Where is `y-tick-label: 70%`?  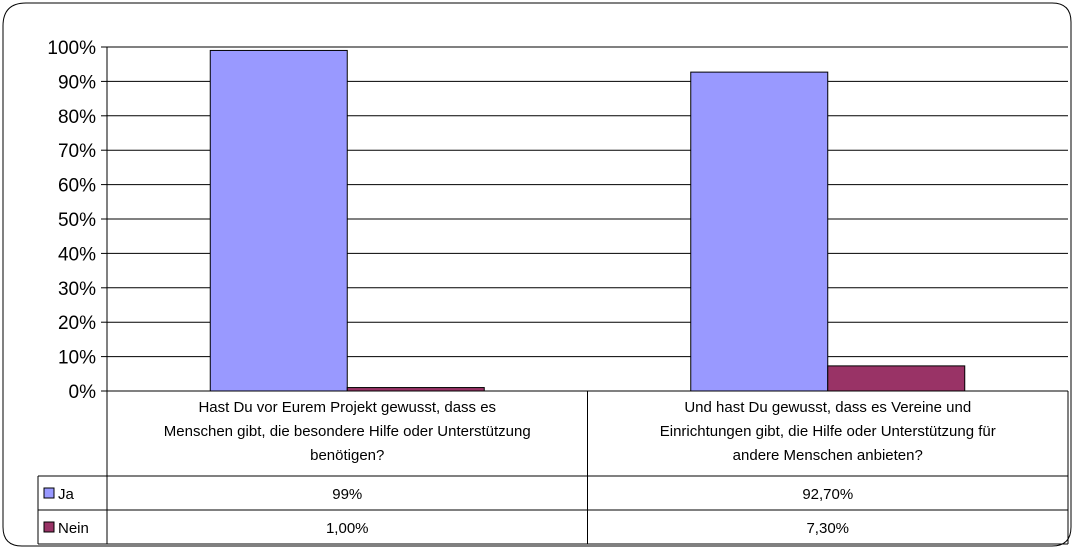
y-tick-label: 70% is located at coordinates (77, 151).